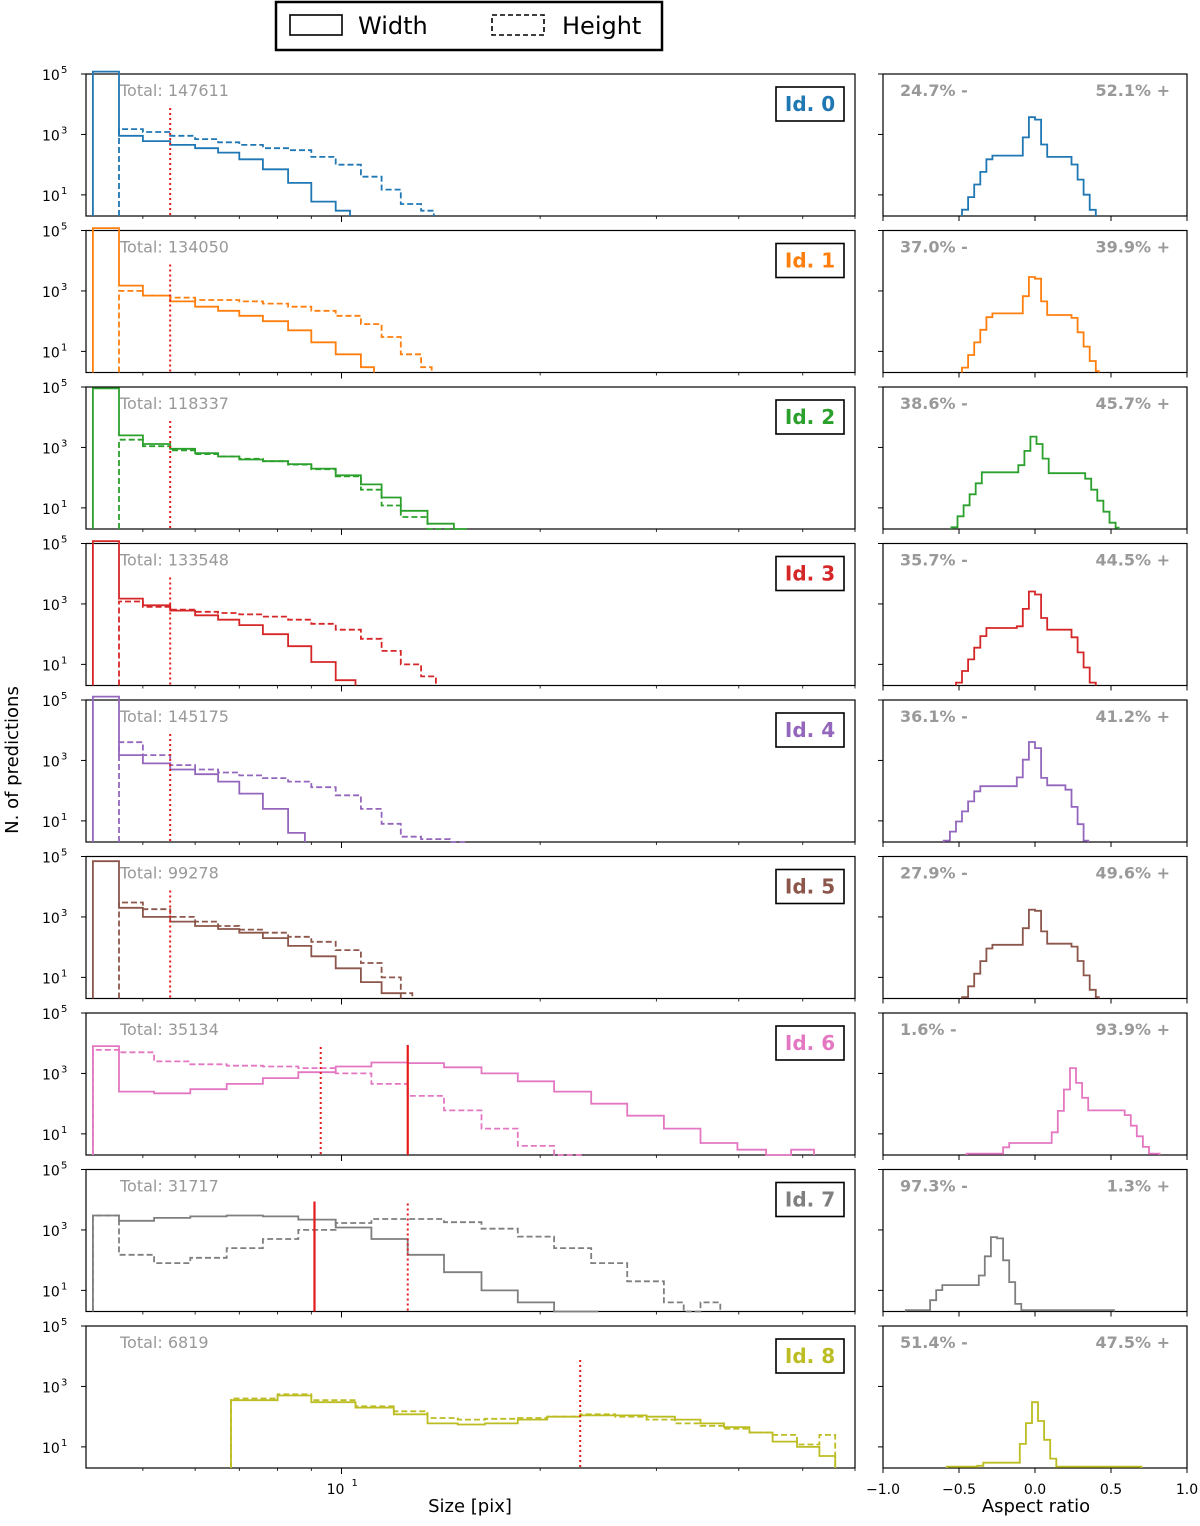 This screenshot has height=1526, width=1200. Describe the element at coordinates (1133, 1029) in the screenshot. I see `positive-fraction: 93.9% +` at that location.